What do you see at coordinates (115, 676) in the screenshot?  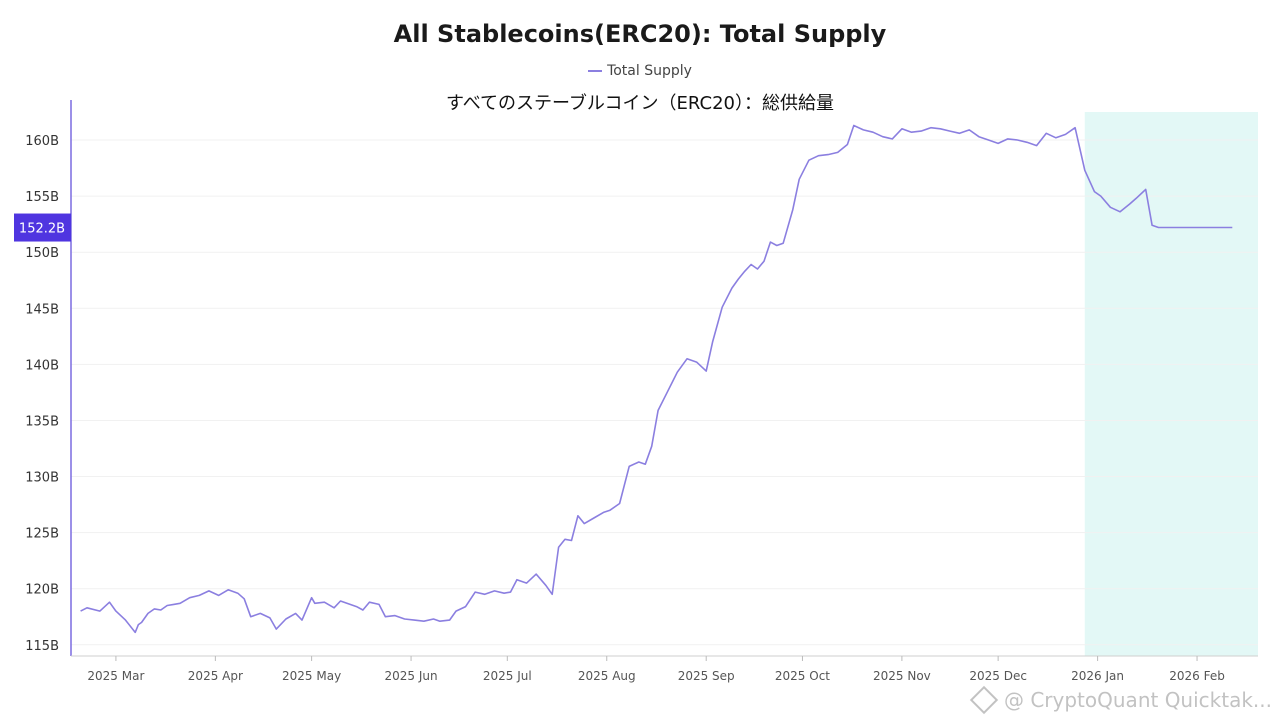 I see `x-tick-label: 2025 Mar` at bounding box center [115, 676].